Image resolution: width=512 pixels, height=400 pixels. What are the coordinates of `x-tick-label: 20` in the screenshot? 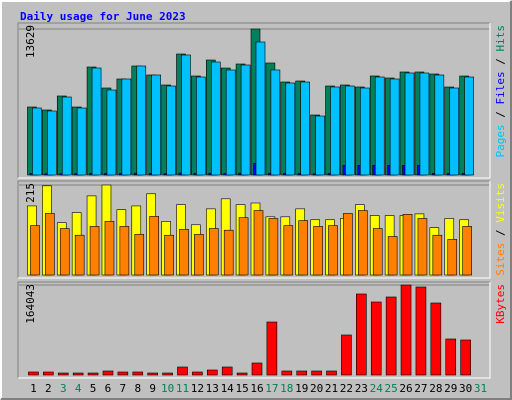 It's located at (316, 388).